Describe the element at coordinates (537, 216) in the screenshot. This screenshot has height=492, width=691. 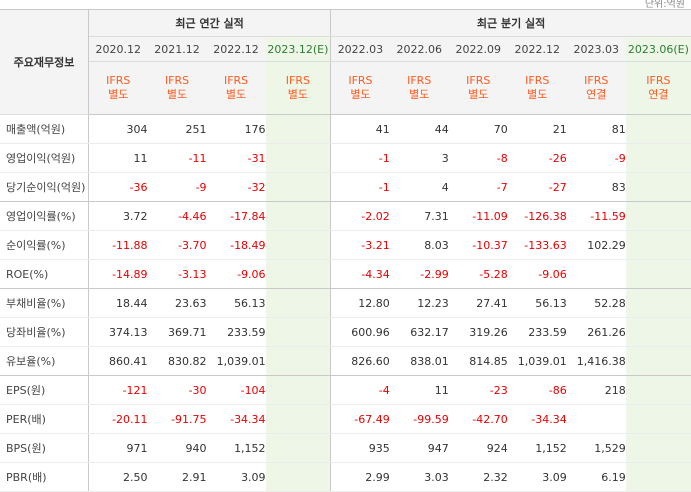
I see `value-cell: -126.38` at that location.